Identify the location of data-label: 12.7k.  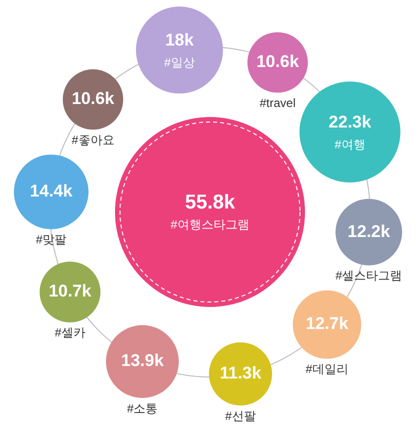
(327, 324).